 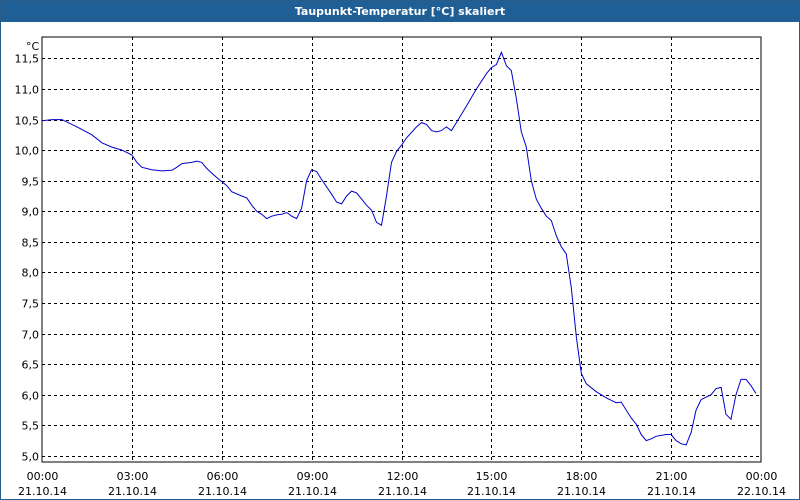 I want to click on x-tick-time: 21:00, so click(x=672, y=476).